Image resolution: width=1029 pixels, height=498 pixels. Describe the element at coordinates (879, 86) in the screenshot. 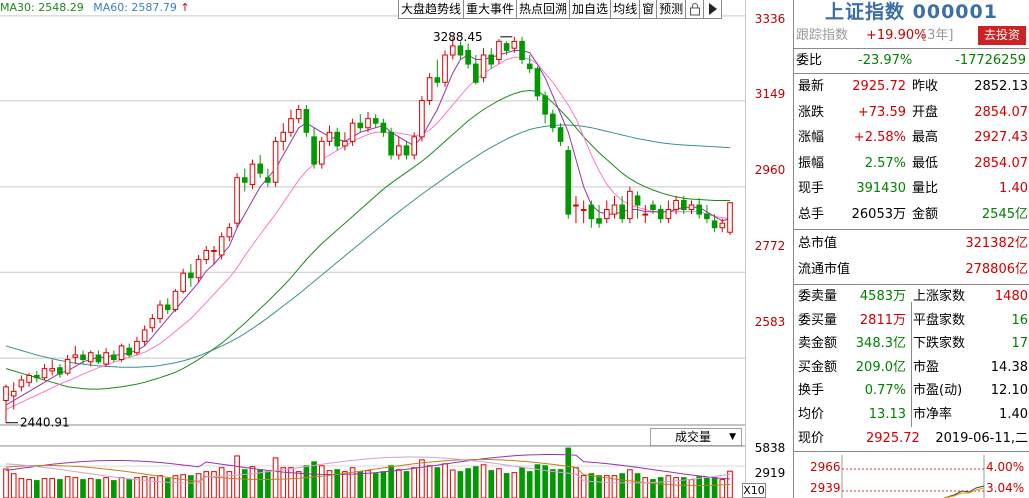

I see `quote-value: 2925.72` at that location.